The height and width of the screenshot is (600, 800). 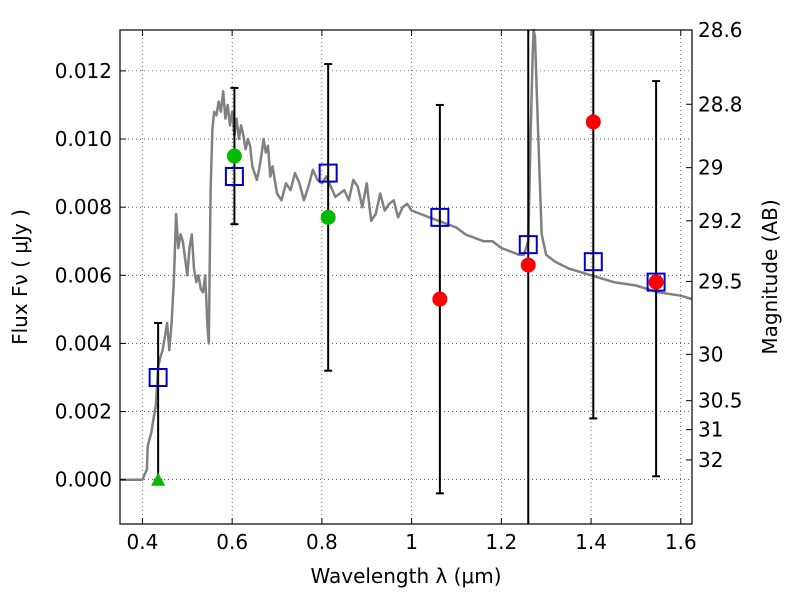 What do you see at coordinates (710, 354) in the screenshot?
I see `y2-tick-label: 30` at bounding box center [710, 354].